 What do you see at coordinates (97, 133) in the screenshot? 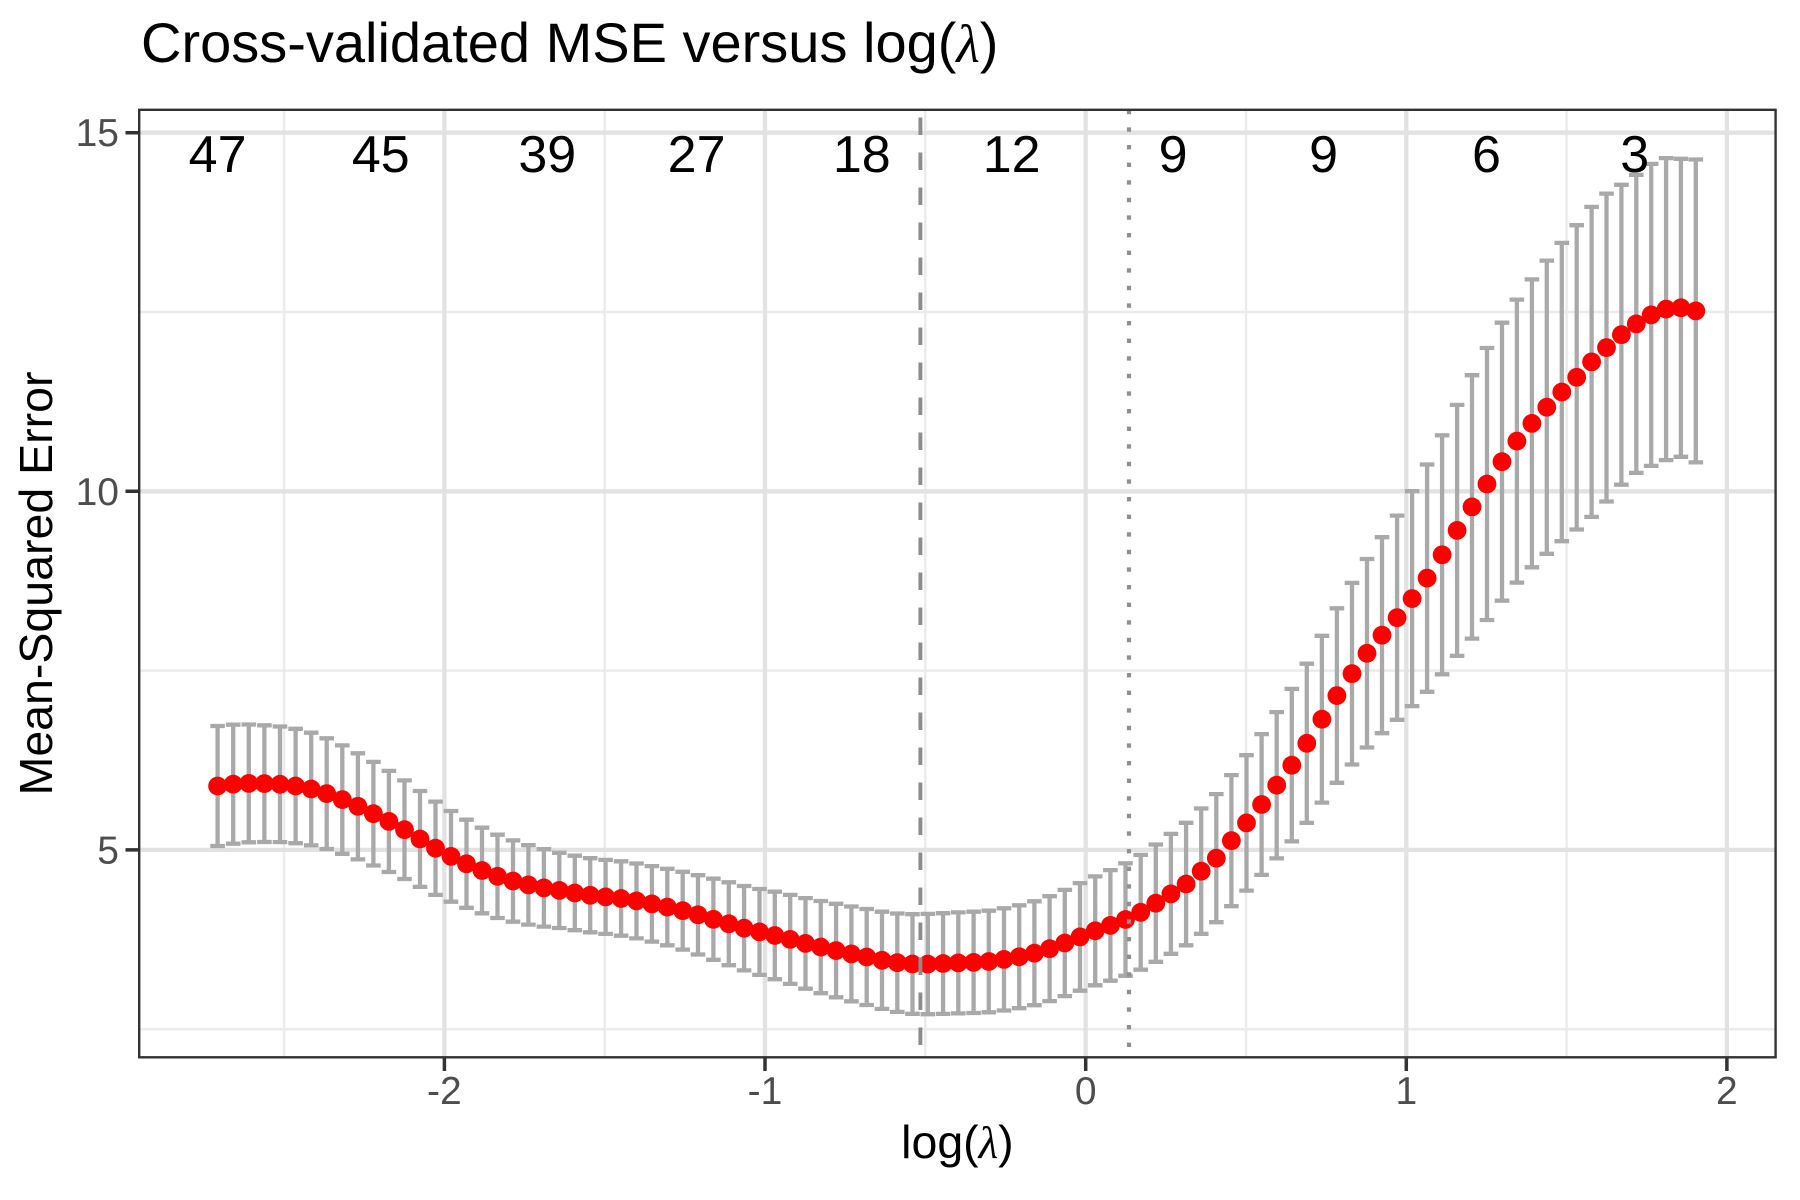
I see `svg-text: 15` at bounding box center [97, 133].